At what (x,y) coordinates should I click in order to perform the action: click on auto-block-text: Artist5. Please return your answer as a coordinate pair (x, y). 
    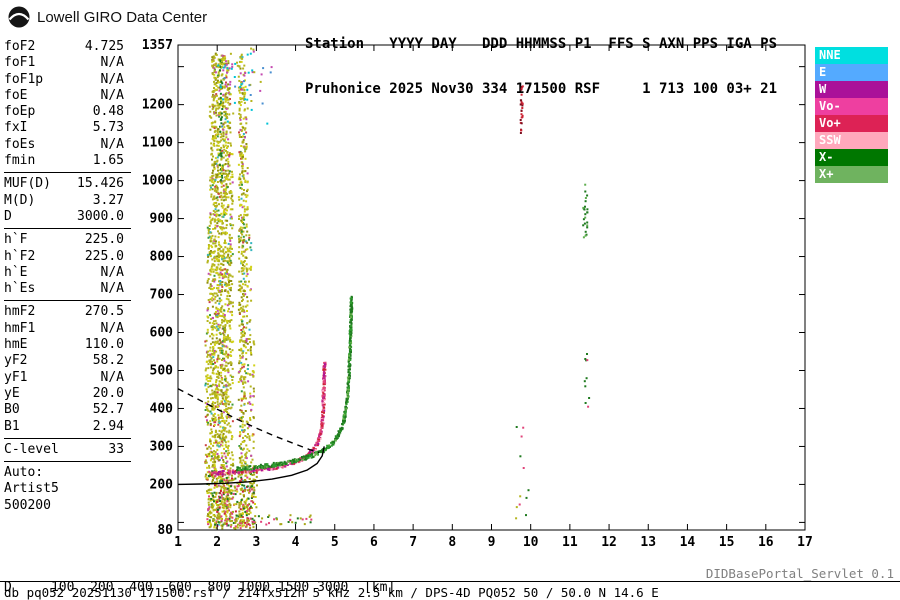
    Looking at the image, I should click on (31, 489).